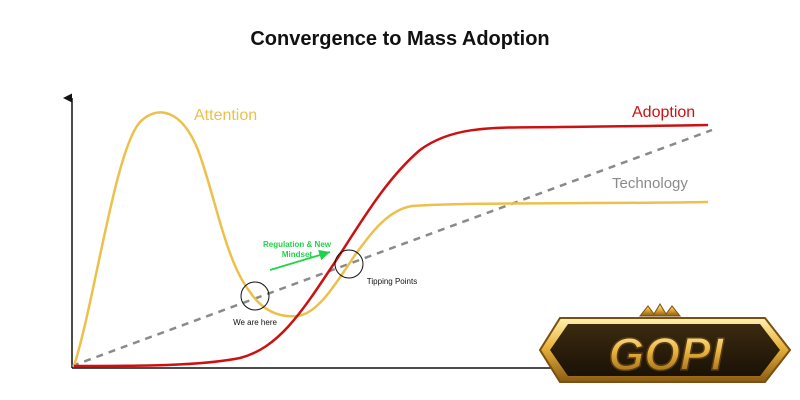 Image resolution: width=800 pixels, height=400 pixels. I want to click on gopi-logo-text: GOPI, so click(666, 354).